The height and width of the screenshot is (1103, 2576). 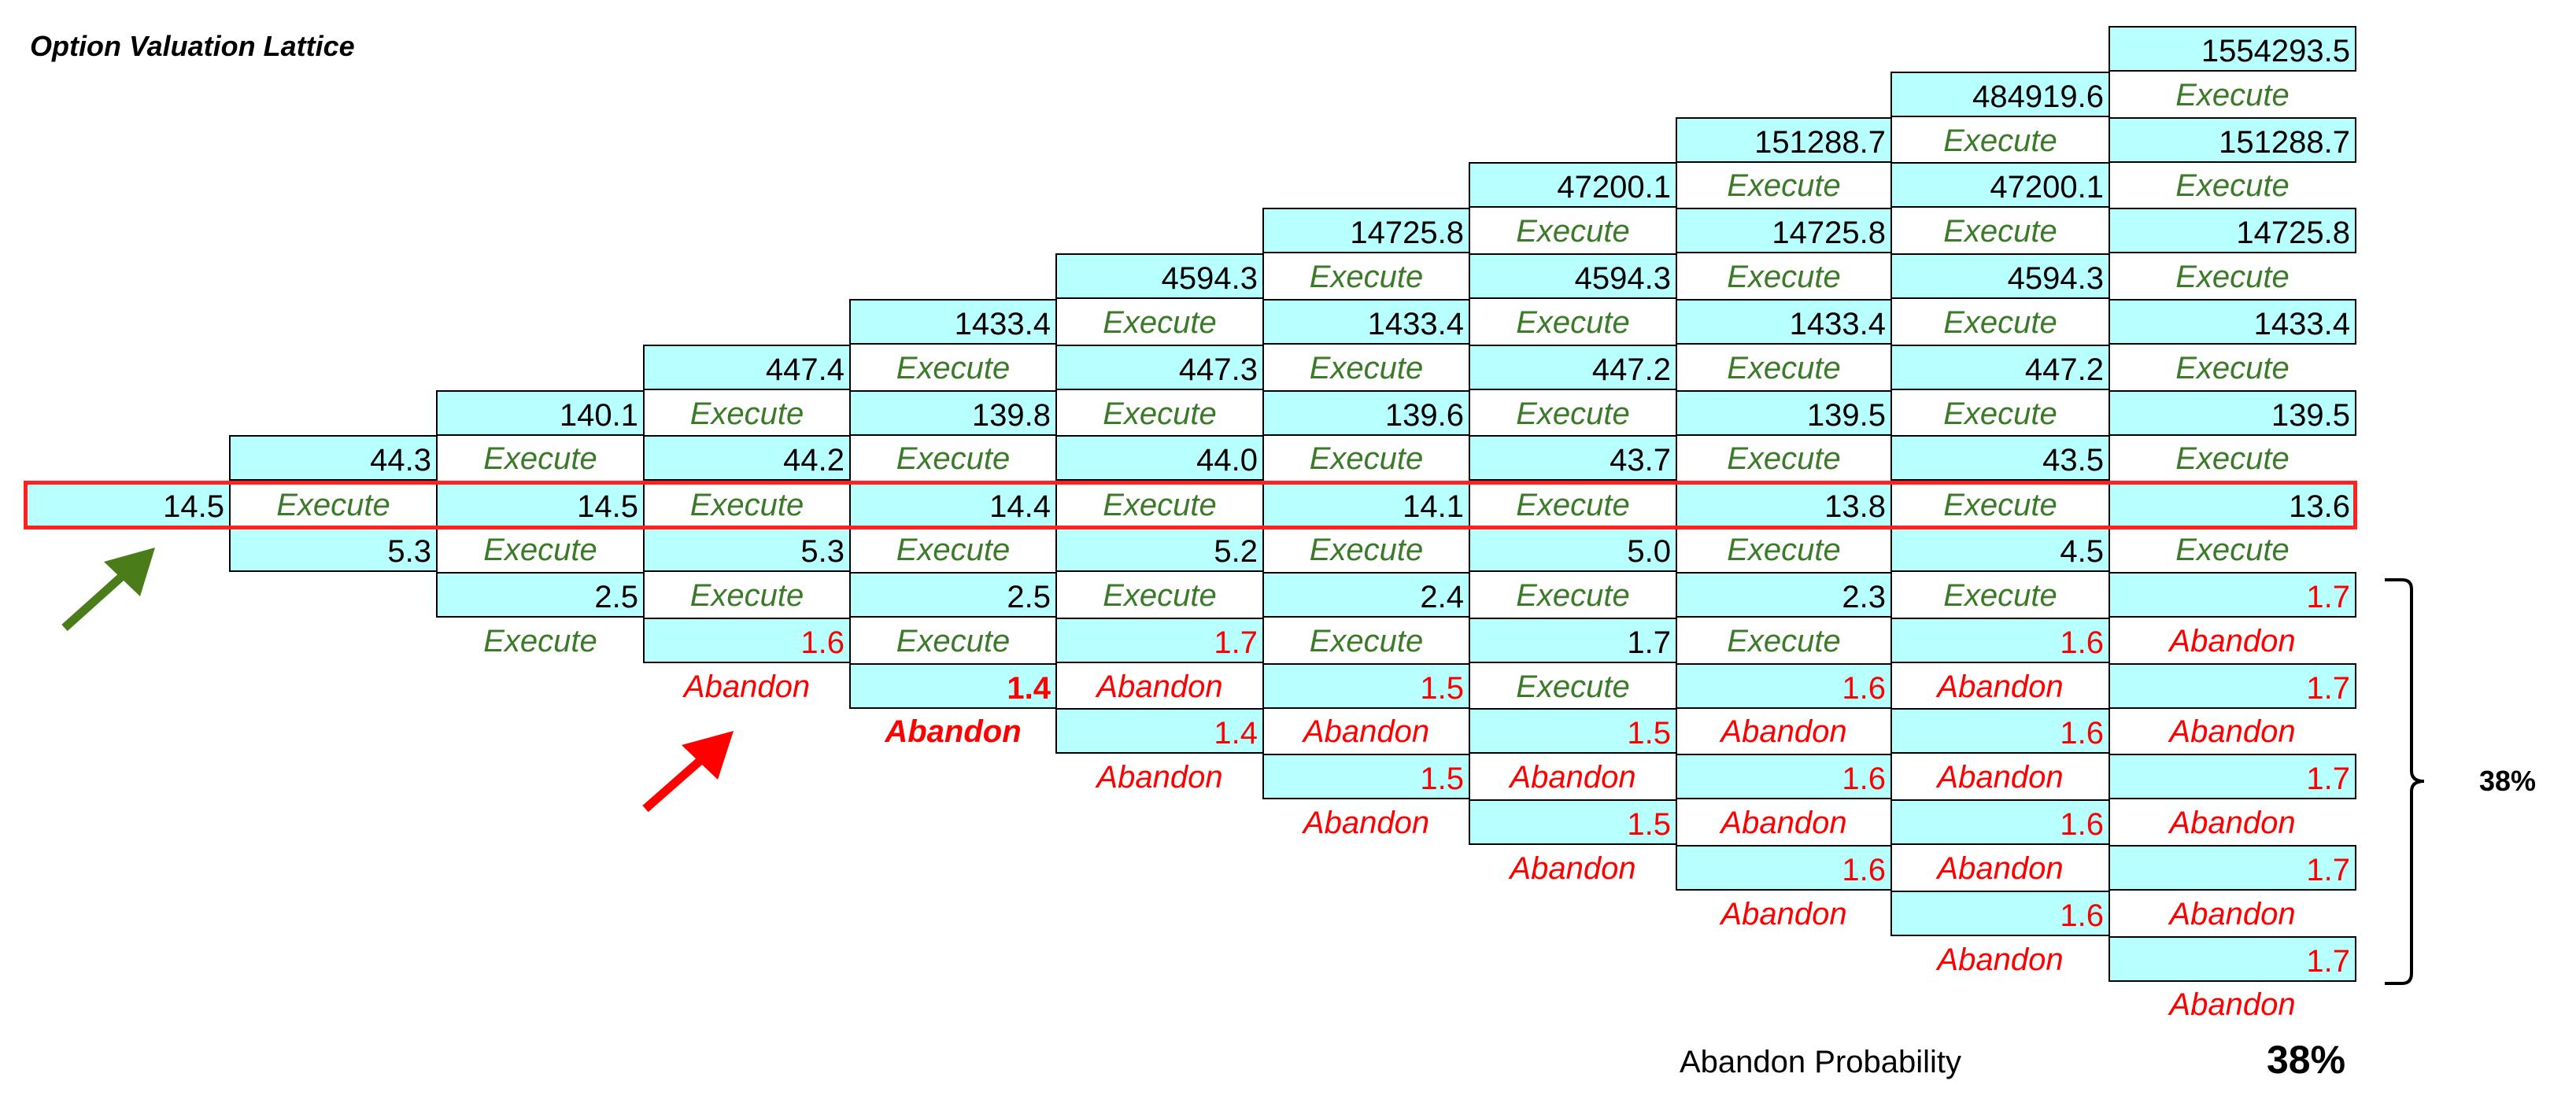 What do you see at coordinates (1366, 595) in the screenshot?
I see `lattice-node: 2.4` at bounding box center [1366, 595].